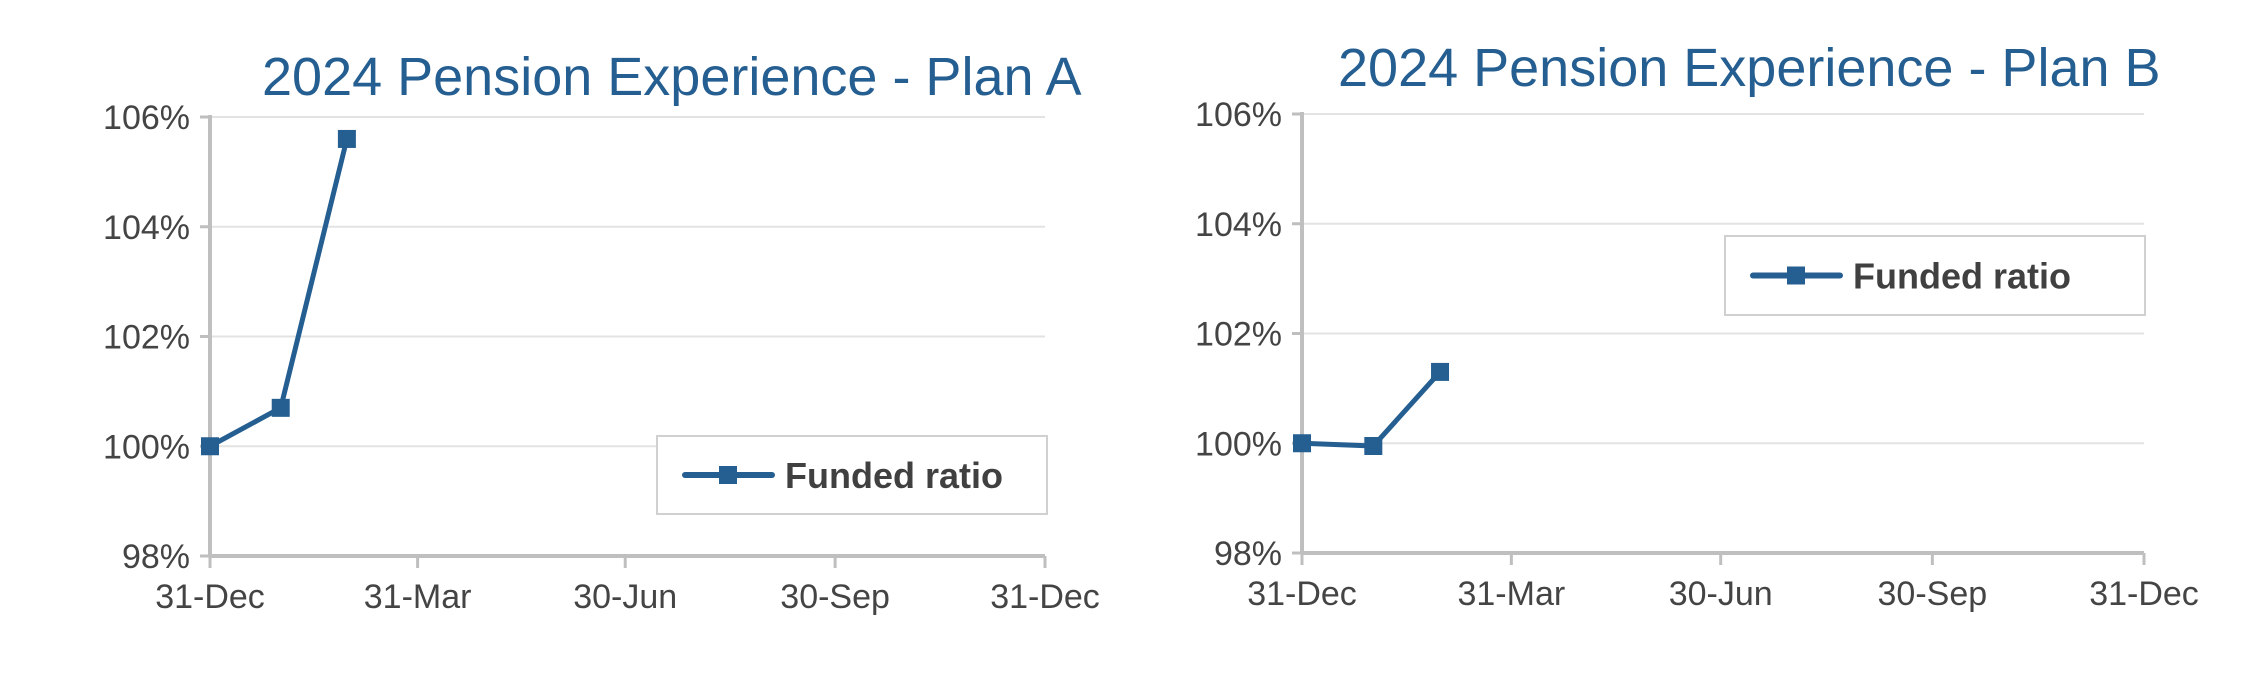  I want to click on chart-title: 2024 Pension Experience - Plan A, so click(672, 77).